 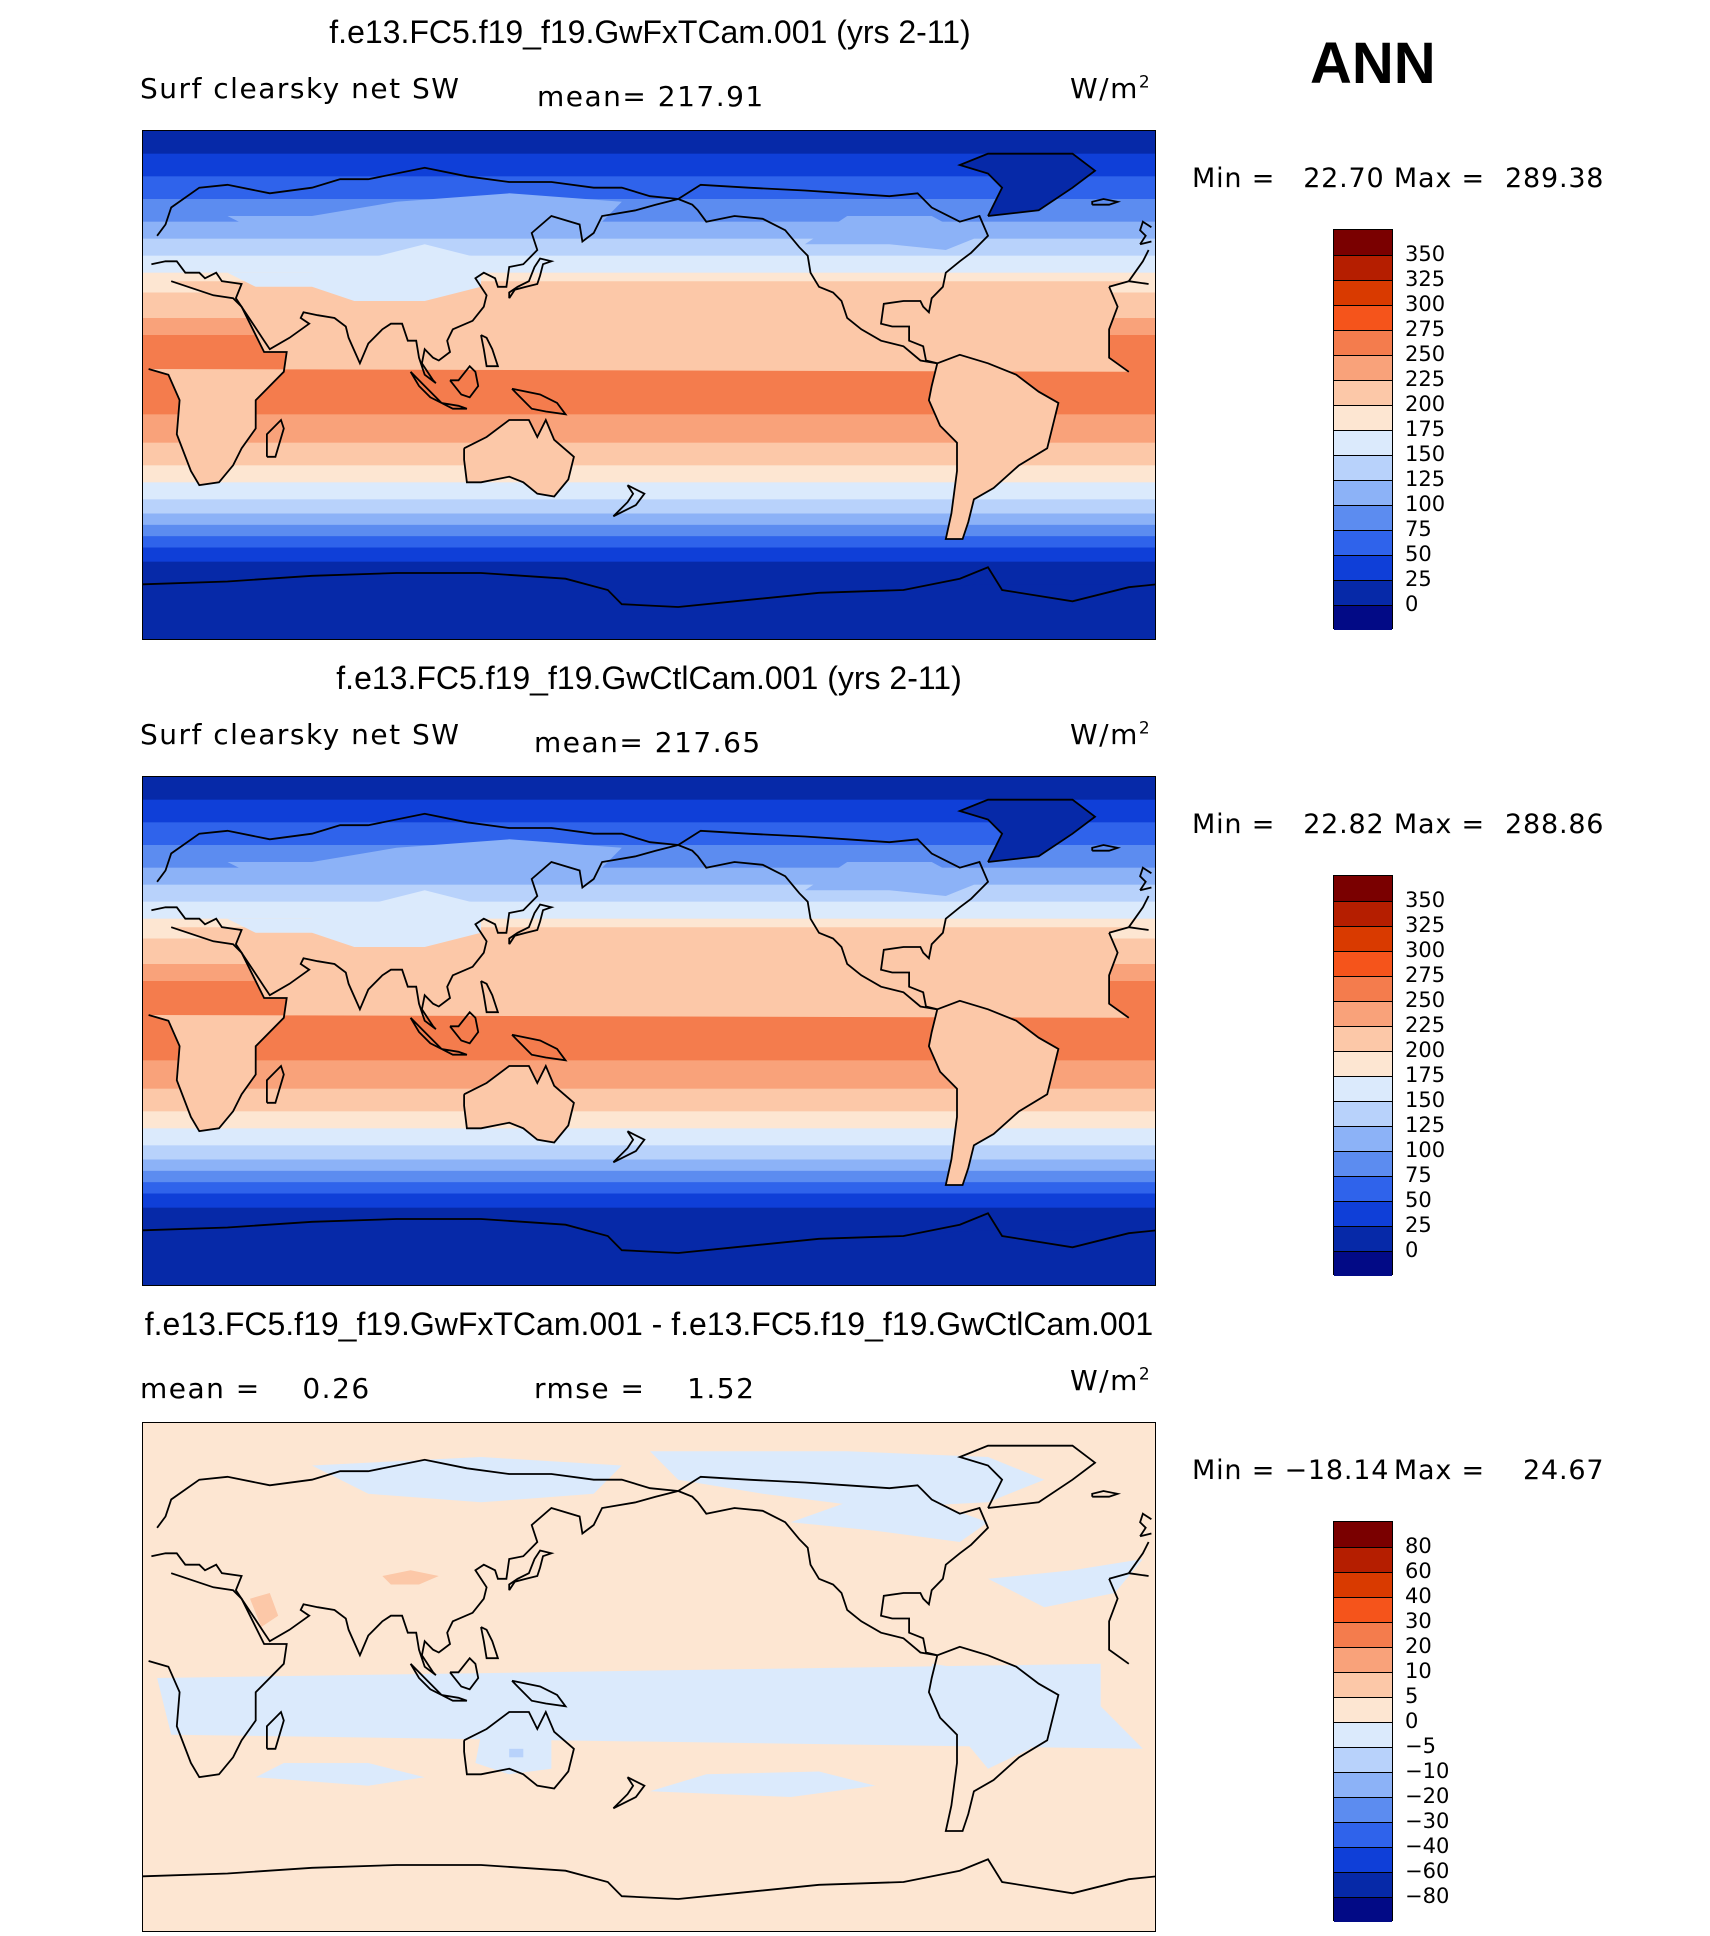 I want to click on colorbar-tick-label: 30, so click(x=1418, y=1621).